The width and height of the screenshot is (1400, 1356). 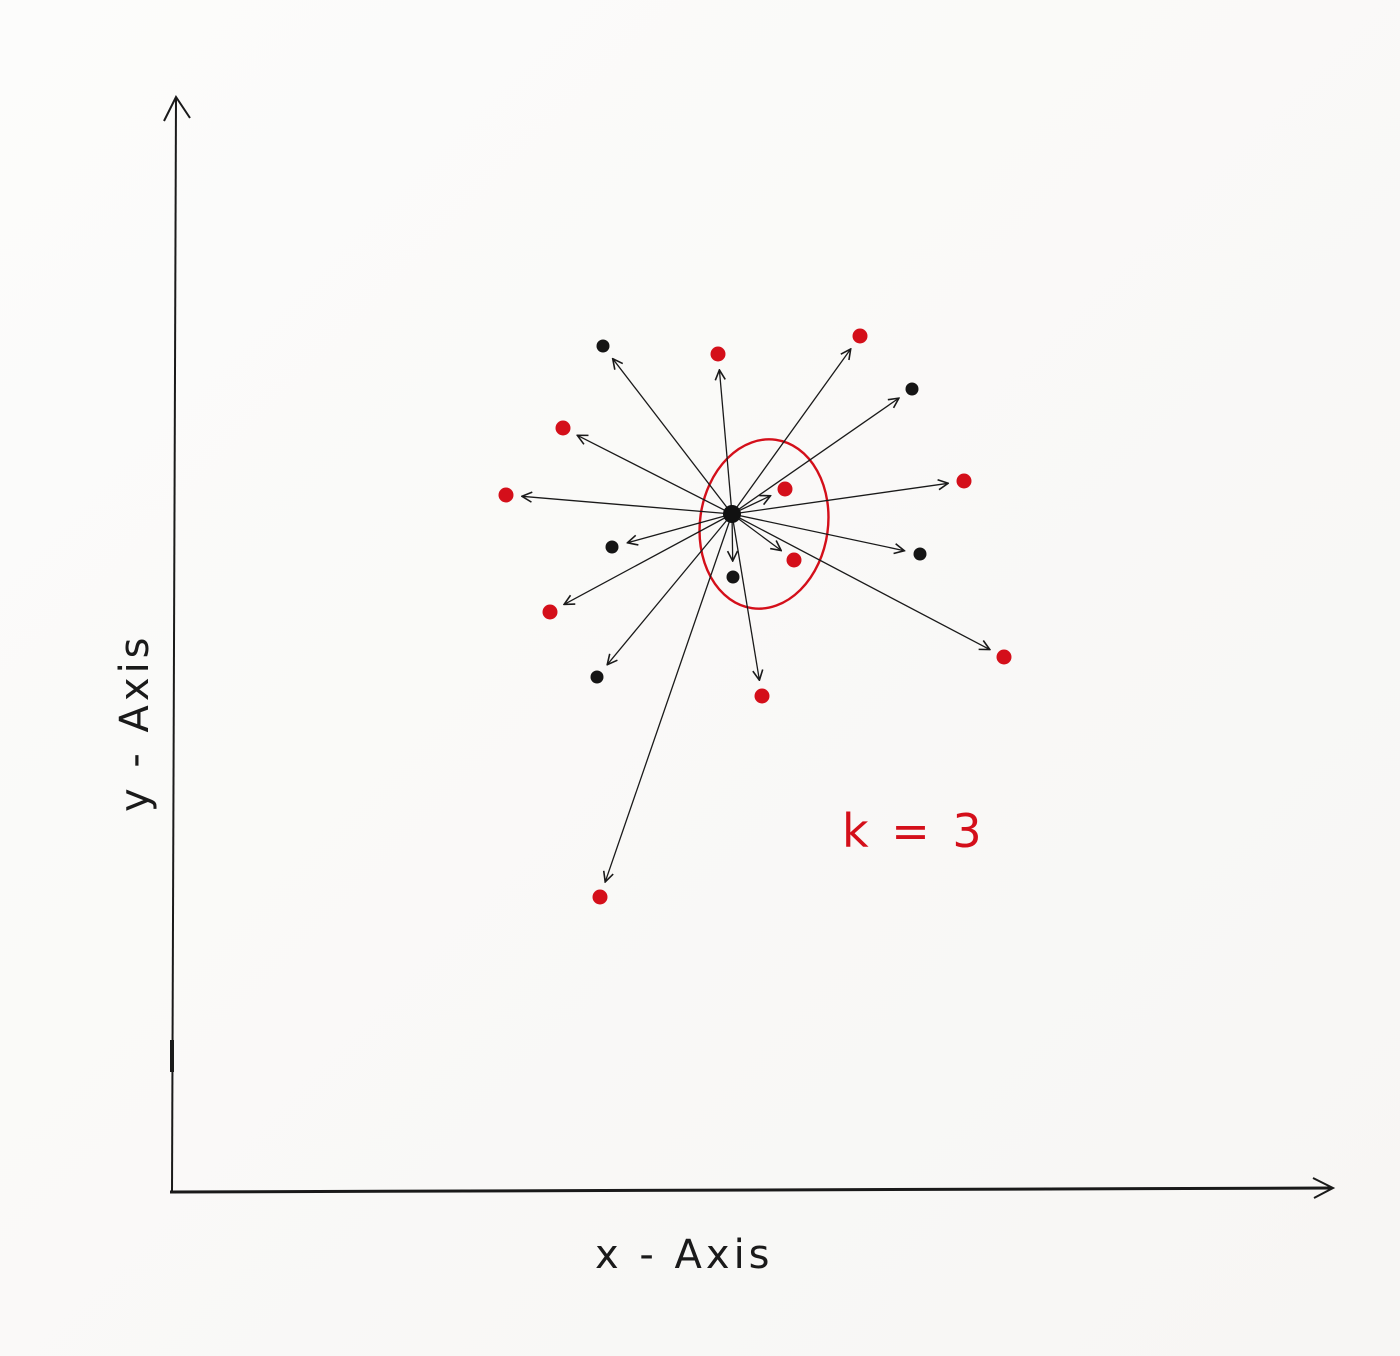 What do you see at coordinates (612, 547) in the screenshot?
I see `data-point-black-p9` at bounding box center [612, 547].